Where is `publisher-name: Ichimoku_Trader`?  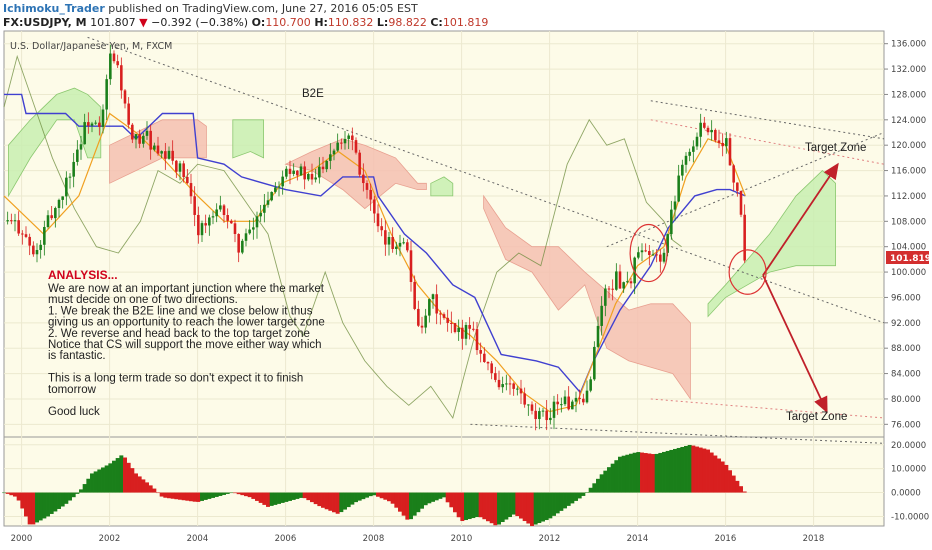
publisher-name: Ichimoku_Trader is located at coordinates (54, 8).